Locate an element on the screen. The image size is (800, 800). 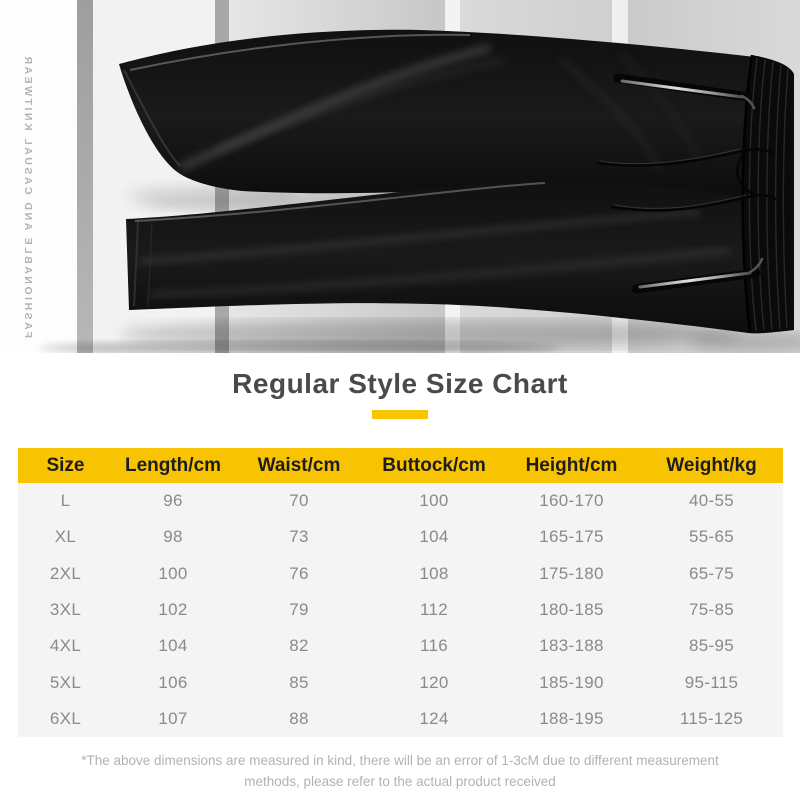
table-cell: 76 is located at coordinates (299, 573).